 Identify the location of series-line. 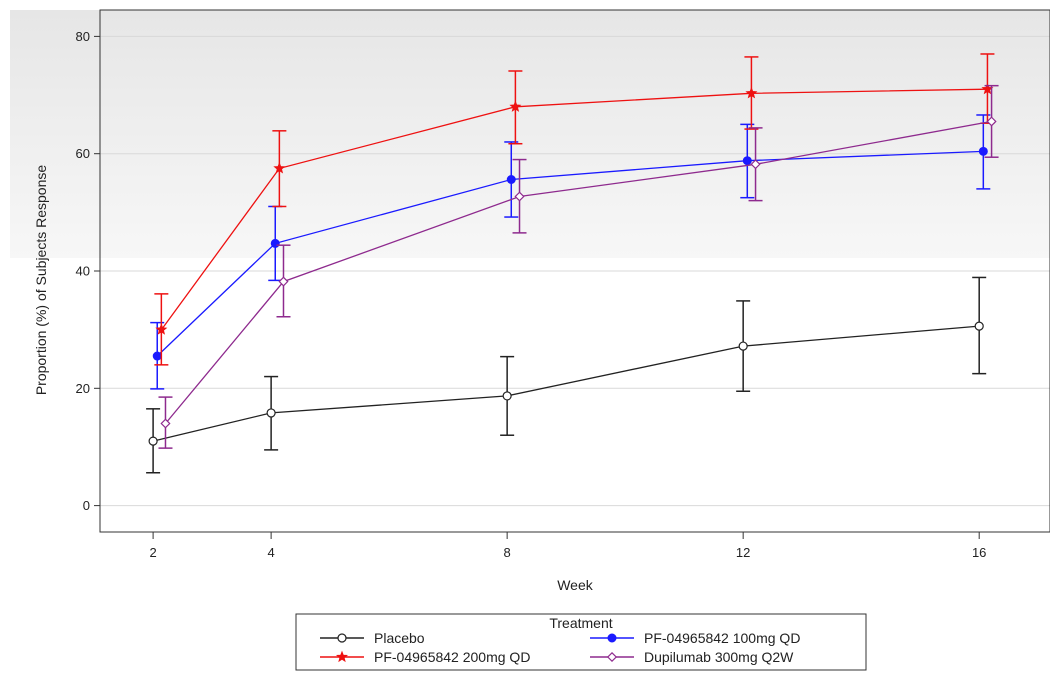
(566, 383).